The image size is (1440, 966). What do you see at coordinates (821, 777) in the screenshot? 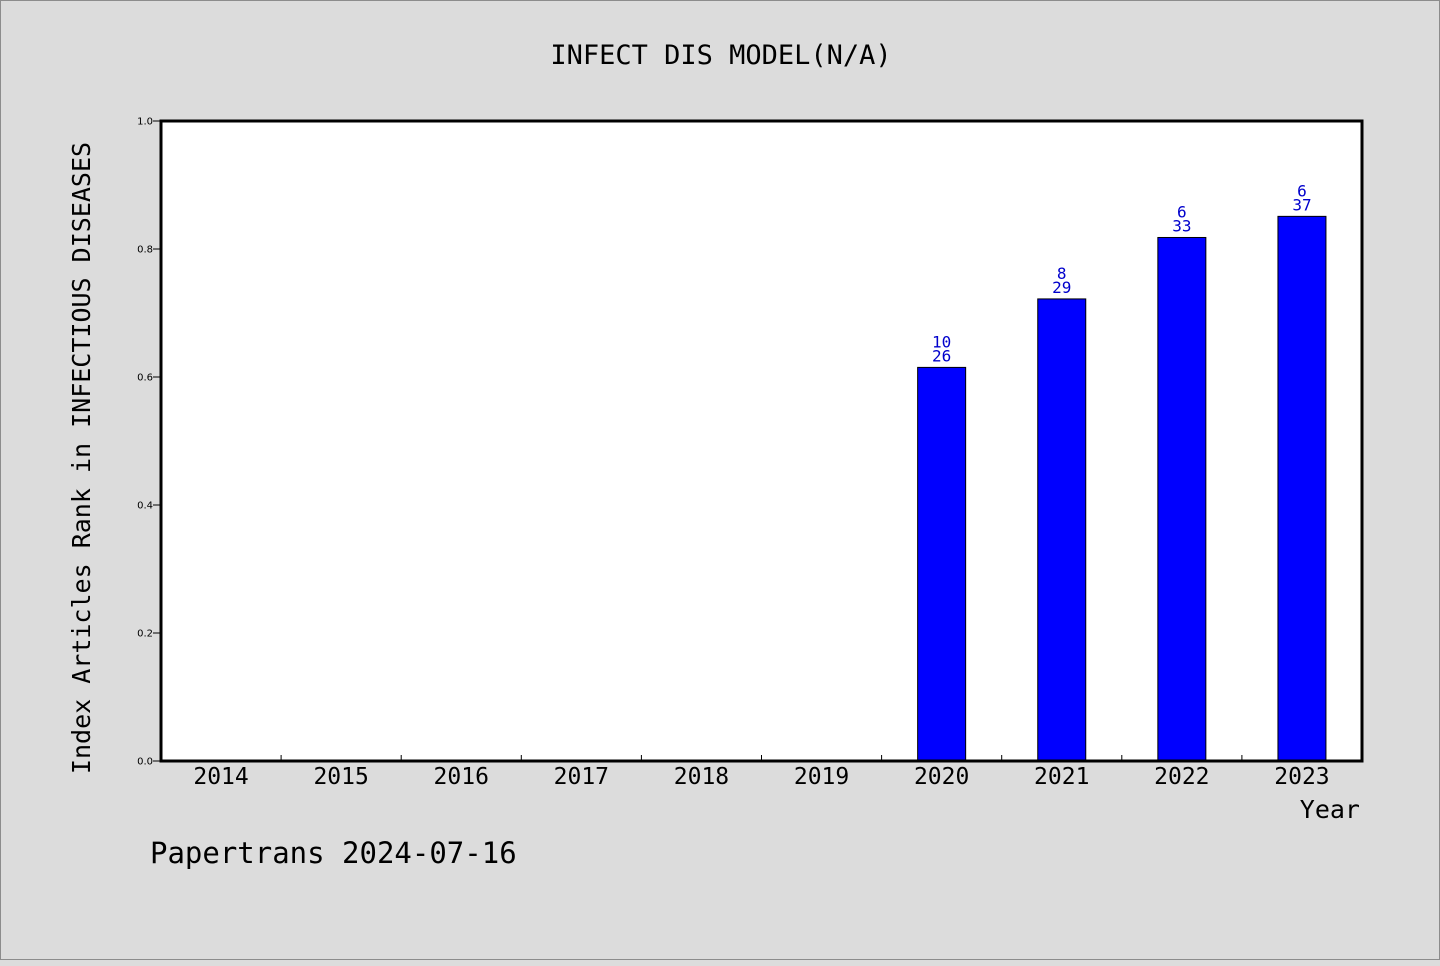
I see `x-tick-label: 2019` at bounding box center [821, 777].